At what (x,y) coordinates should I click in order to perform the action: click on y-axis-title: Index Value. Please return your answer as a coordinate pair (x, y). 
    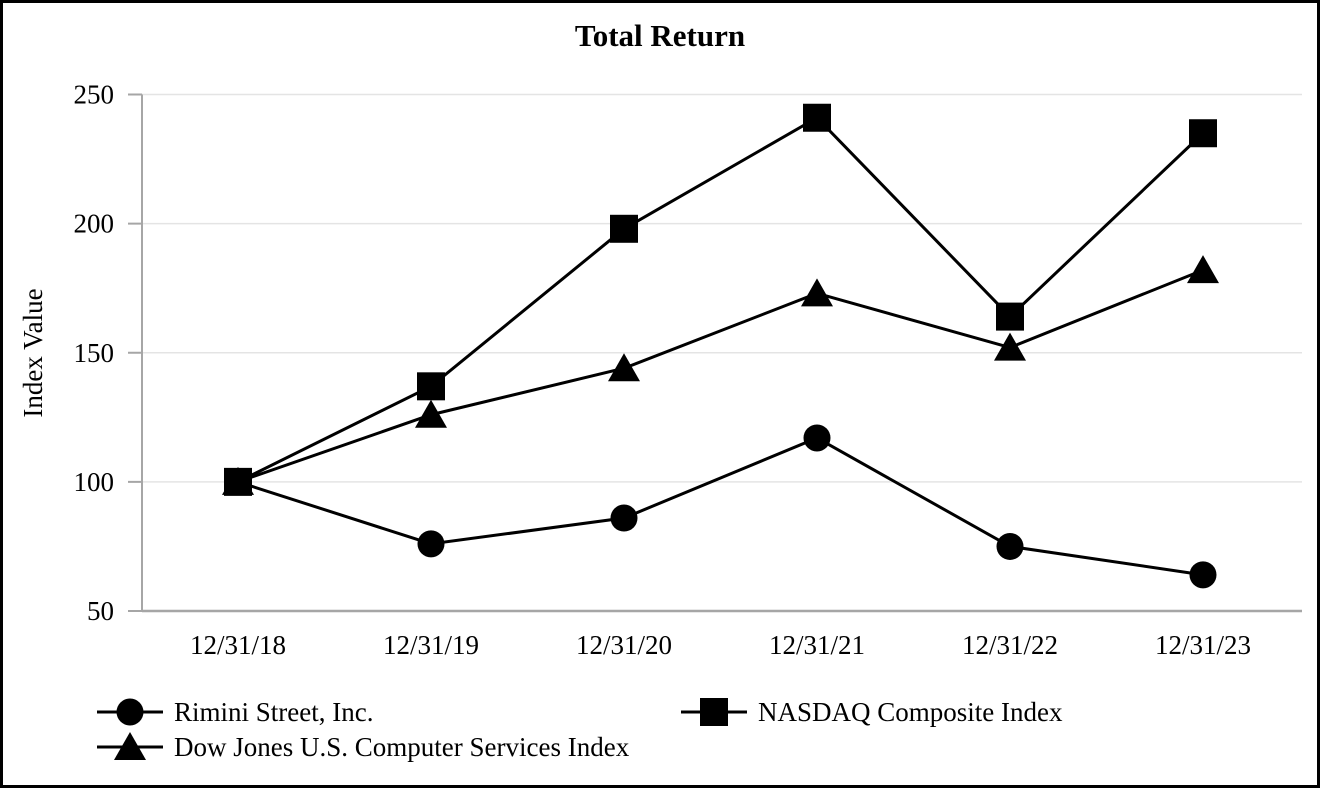
    Looking at the image, I should click on (33, 352).